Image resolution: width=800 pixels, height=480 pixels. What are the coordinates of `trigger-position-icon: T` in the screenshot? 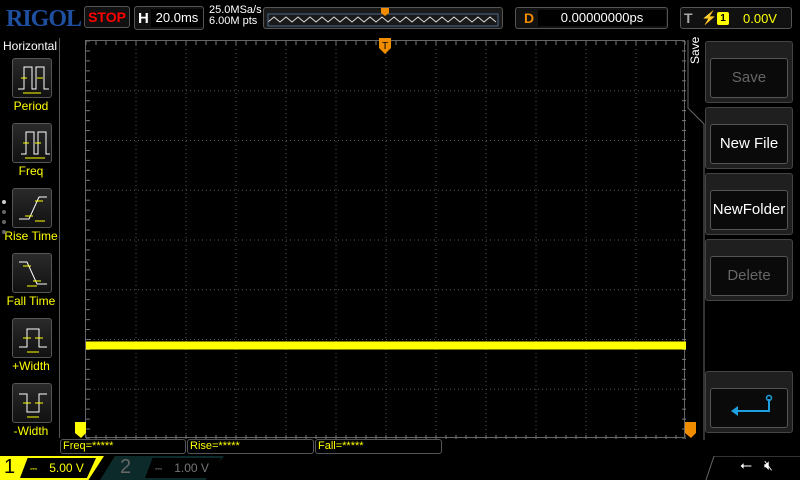 It's located at (385, 47).